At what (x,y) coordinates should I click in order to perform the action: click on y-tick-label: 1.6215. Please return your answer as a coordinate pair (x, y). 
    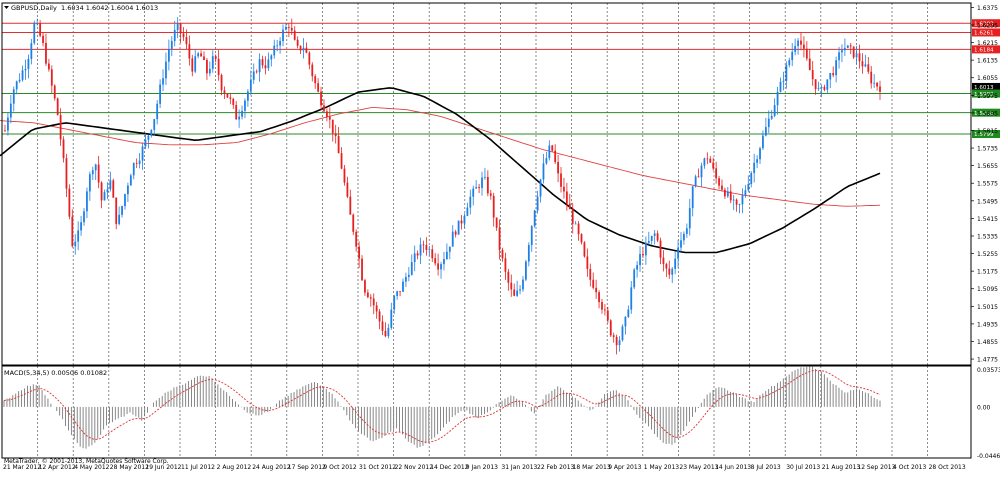
    Looking at the image, I should click on (987, 43).